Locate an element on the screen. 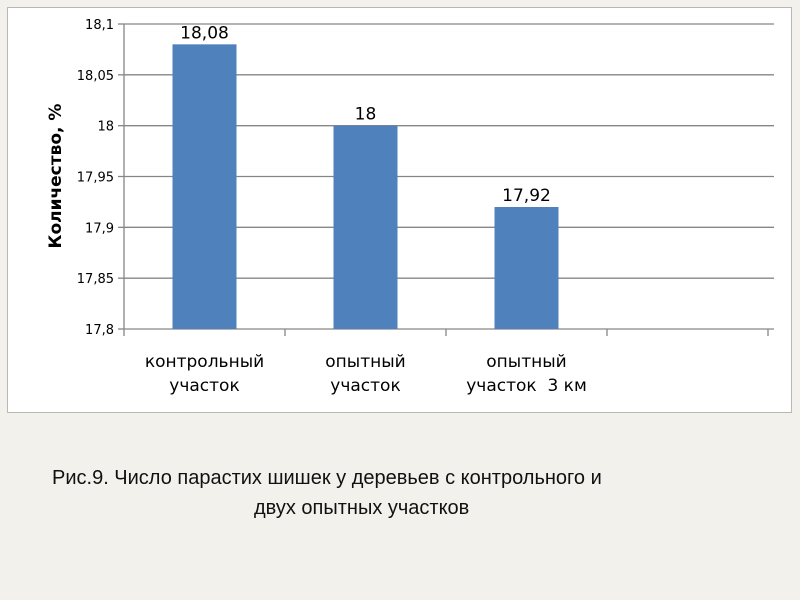 The image size is (800, 600). y-tick-label: 18 is located at coordinates (105, 127).